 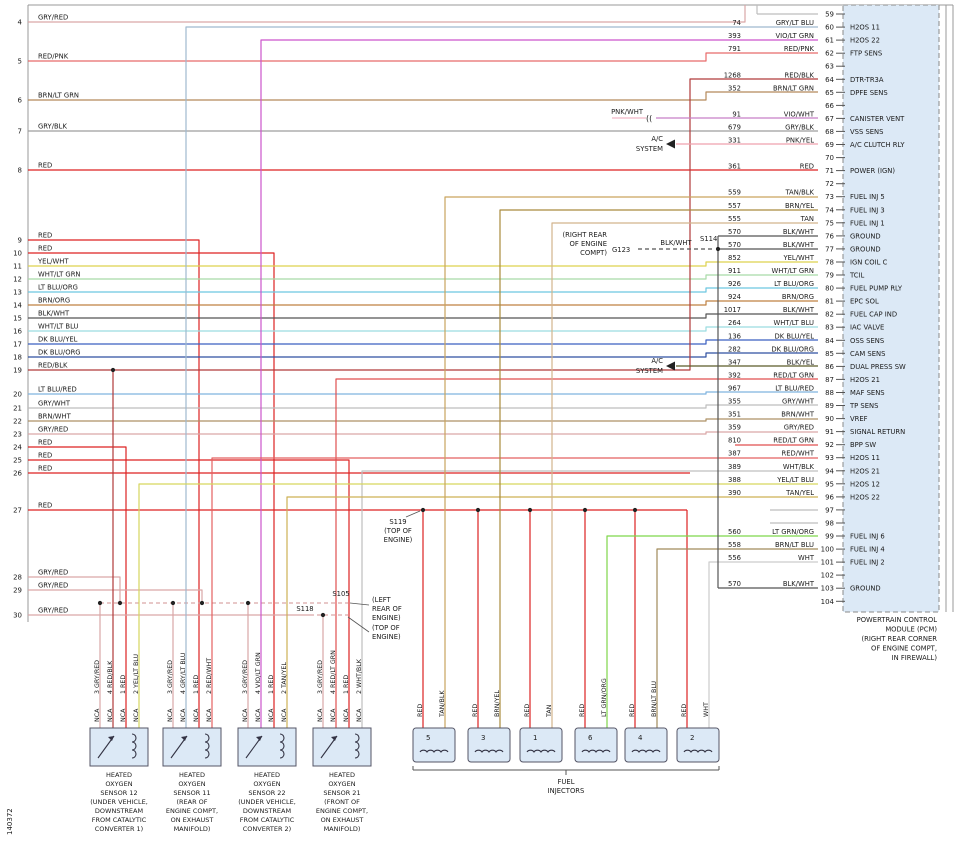 I want to click on wire-color-label: BRN/YEL, so click(x=799, y=206).